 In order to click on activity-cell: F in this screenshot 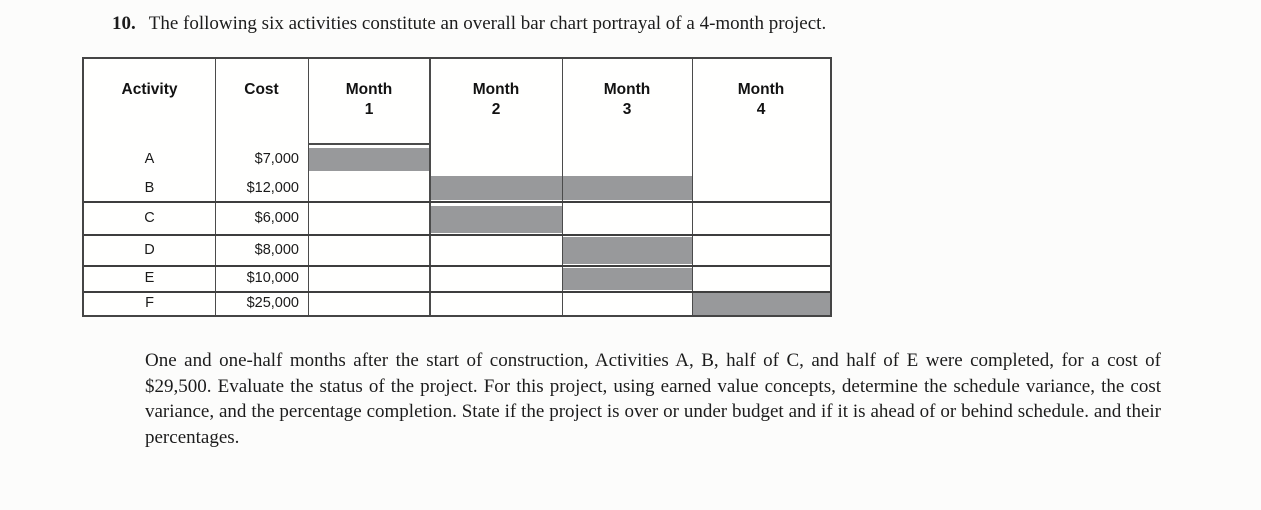, I will do `click(149, 303)`.